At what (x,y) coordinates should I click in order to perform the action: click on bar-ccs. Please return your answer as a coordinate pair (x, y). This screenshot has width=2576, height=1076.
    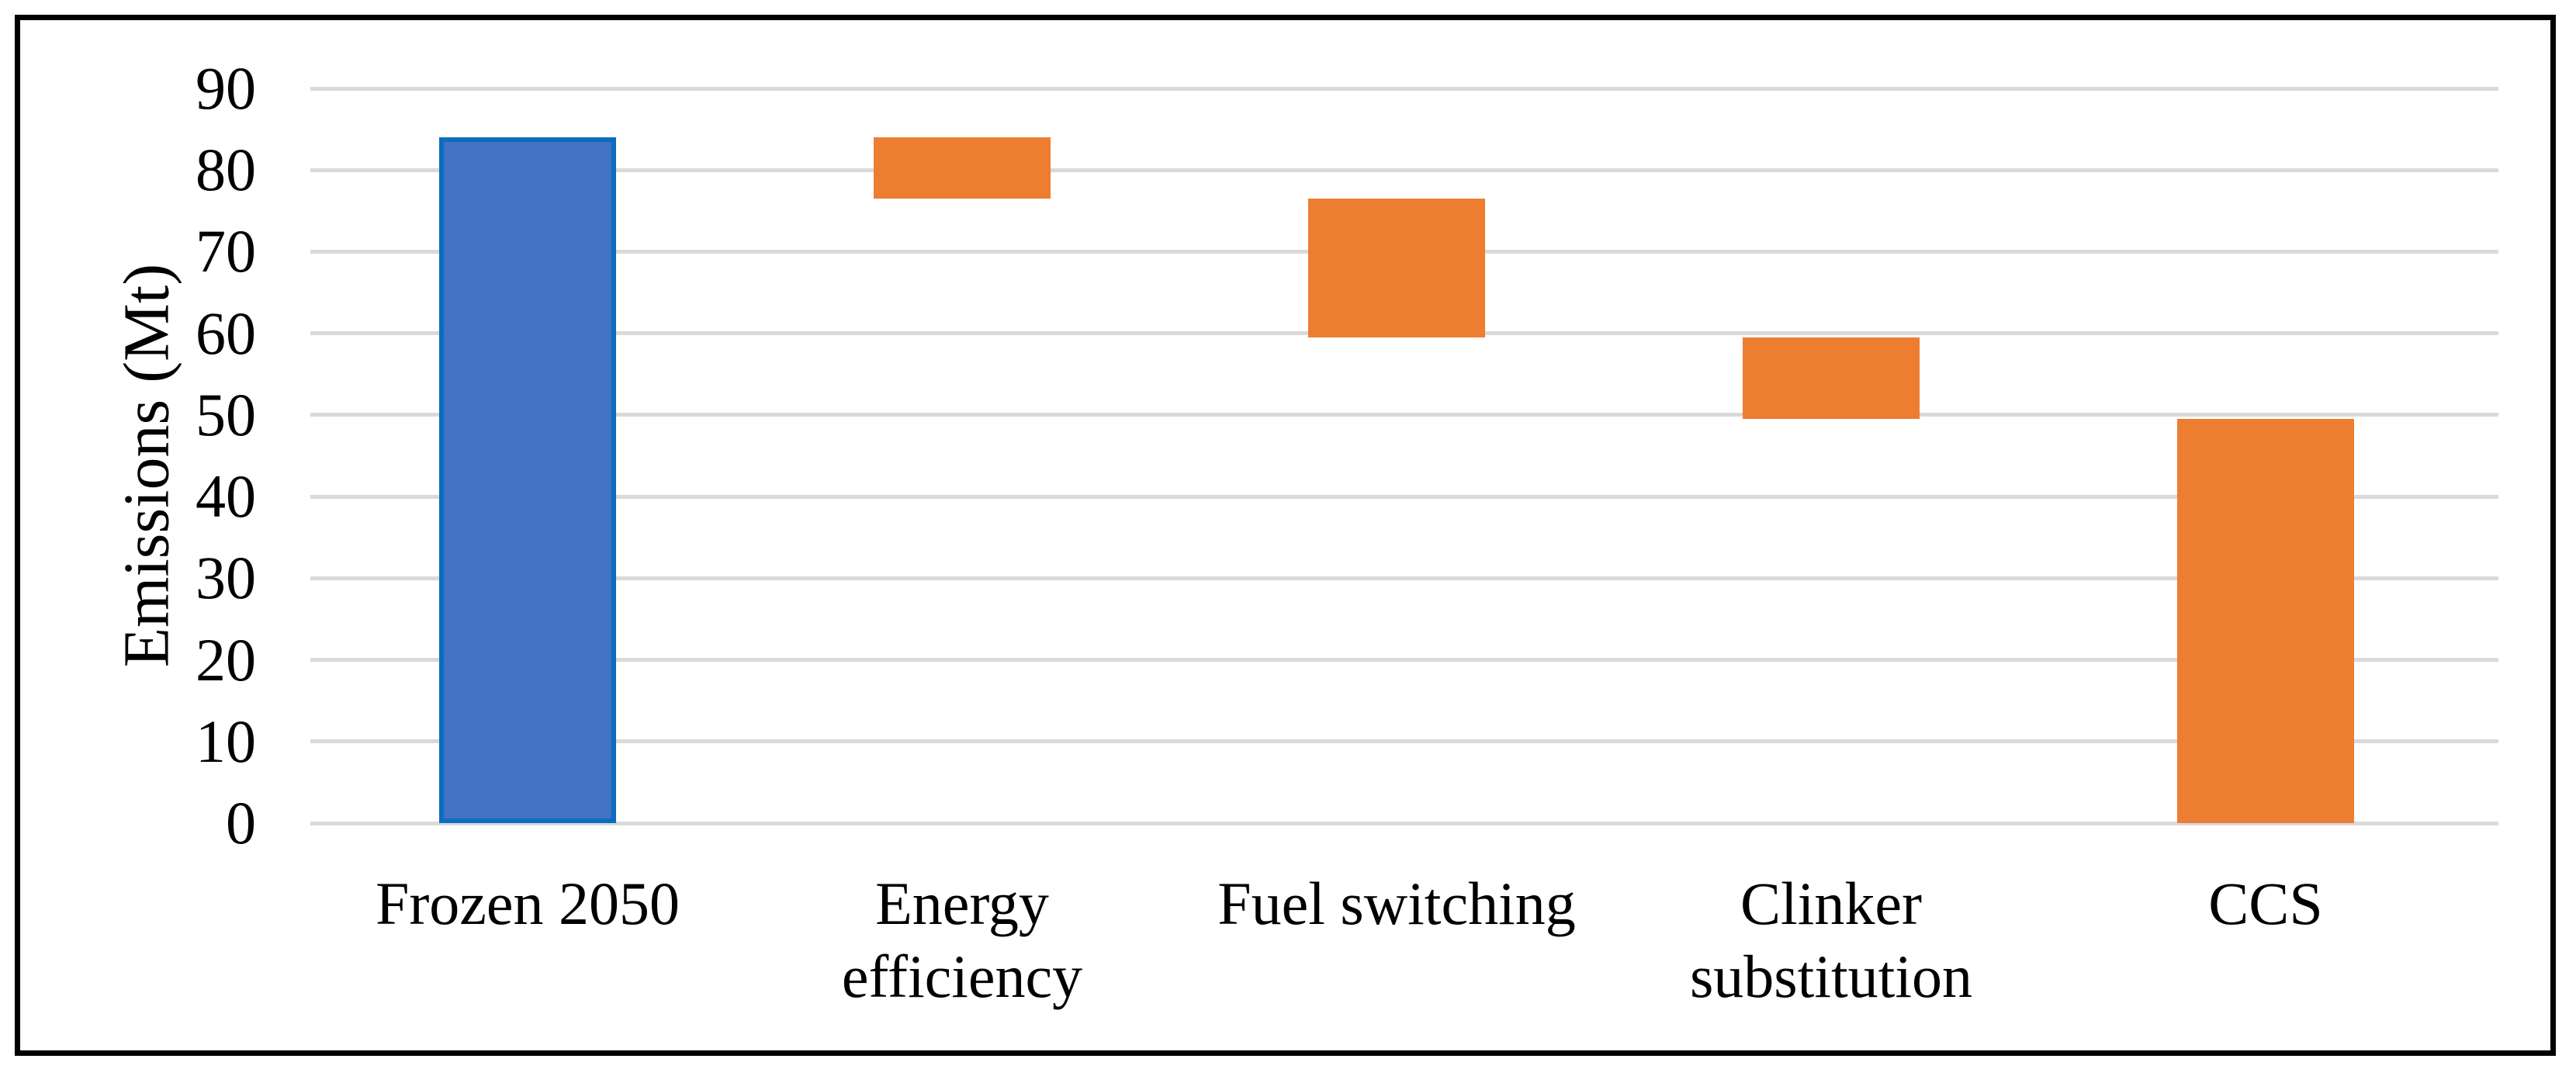
    Looking at the image, I should click on (2265, 621).